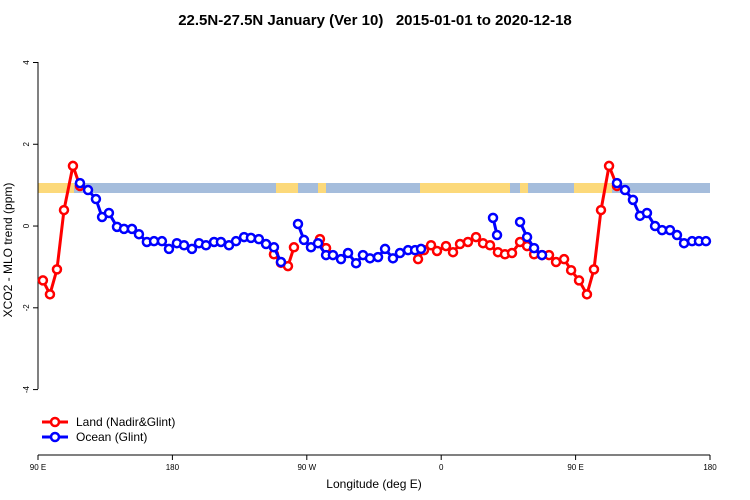  What do you see at coordinates (26, 389) in the screenshot?
I see `y-tick-label: -4` at bounding box center [26, 389].